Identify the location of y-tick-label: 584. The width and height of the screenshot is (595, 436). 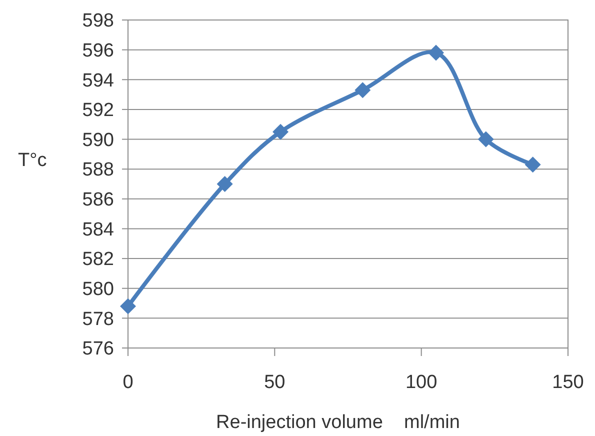
(98, 229).